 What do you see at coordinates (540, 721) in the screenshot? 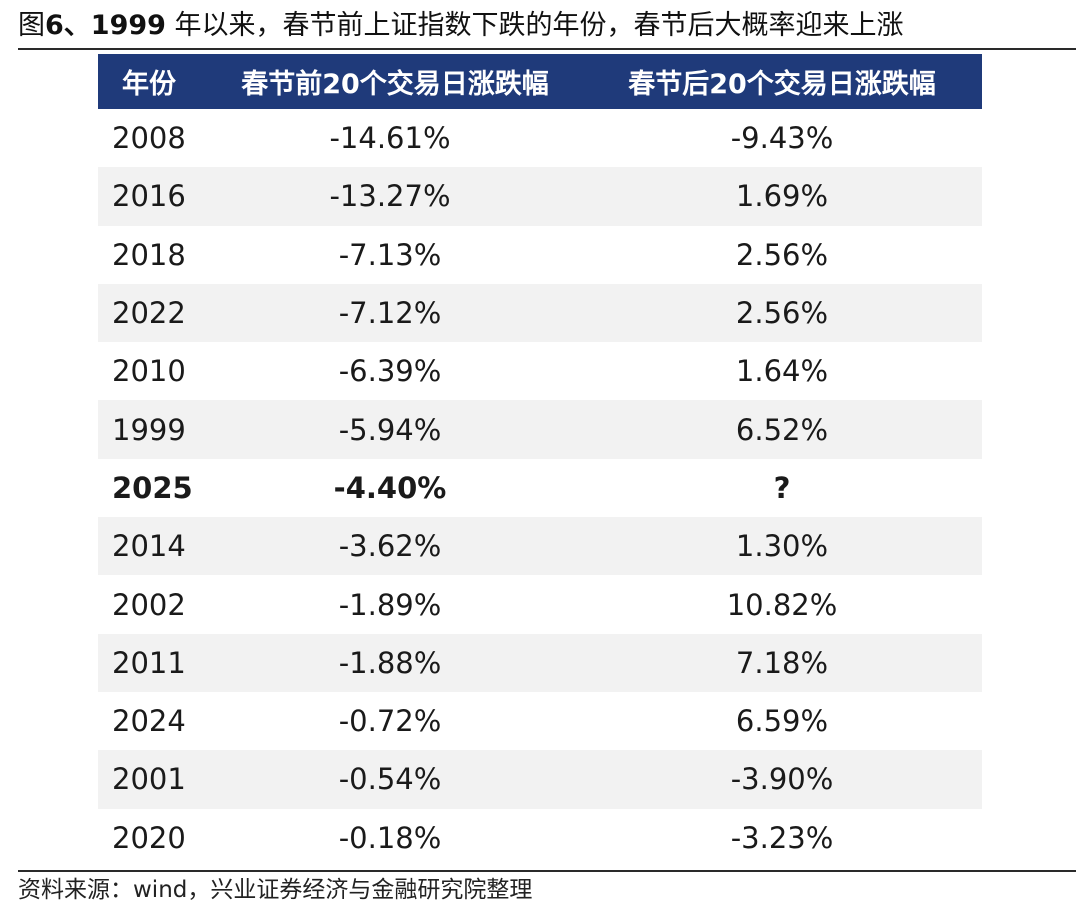
I see `table-row: 2024 -0.72% 6.59%` at bounding box center [540, 721].